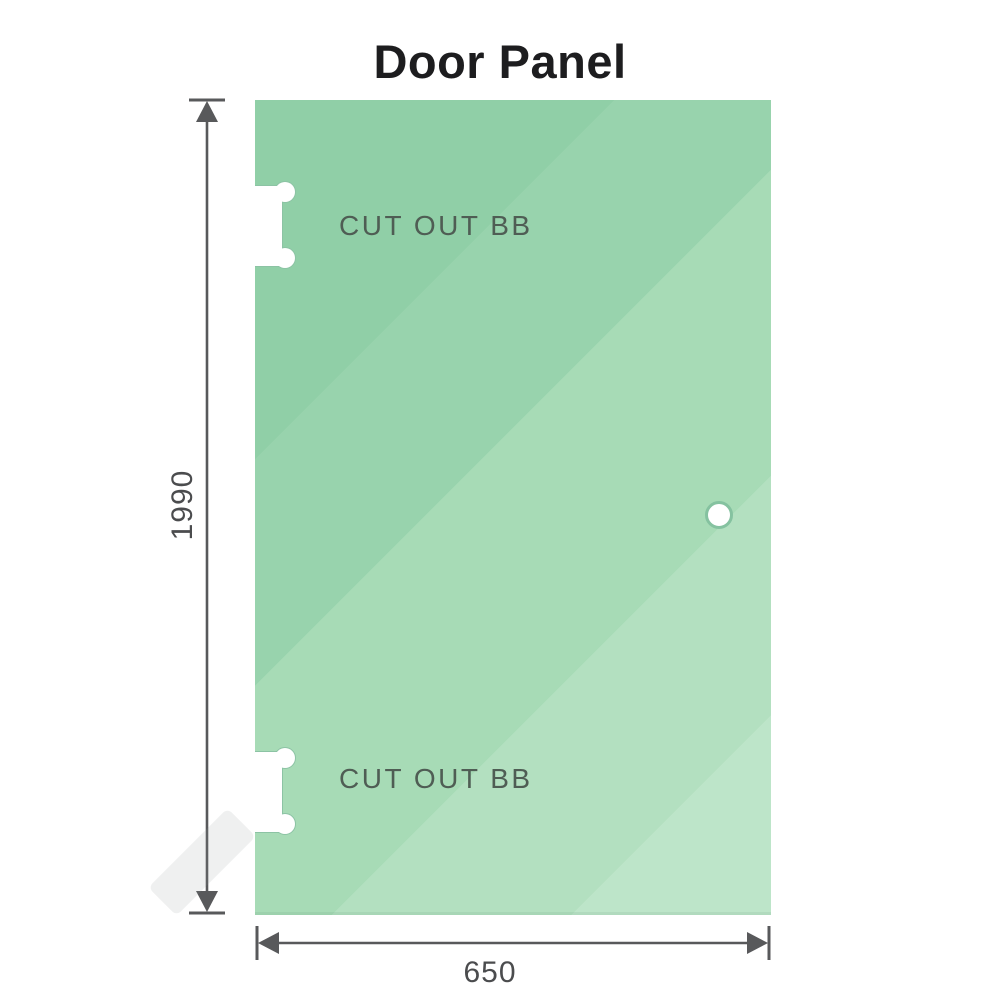  I want to click on width-dimension-arrow, so click(513, 943).